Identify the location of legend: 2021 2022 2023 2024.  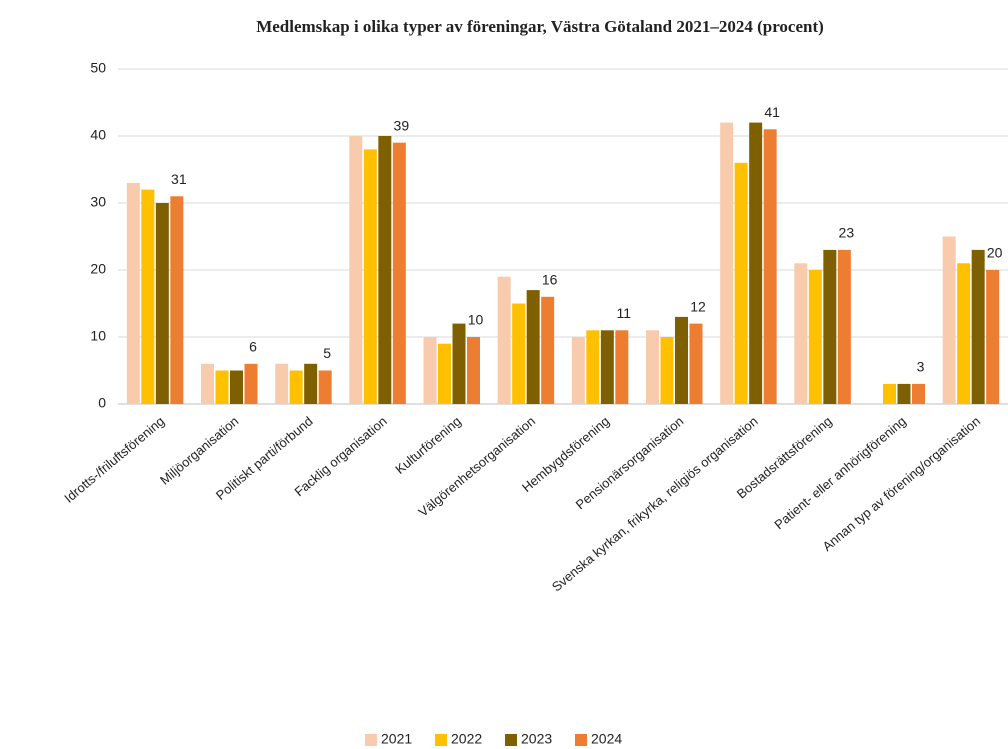
(493, 739).